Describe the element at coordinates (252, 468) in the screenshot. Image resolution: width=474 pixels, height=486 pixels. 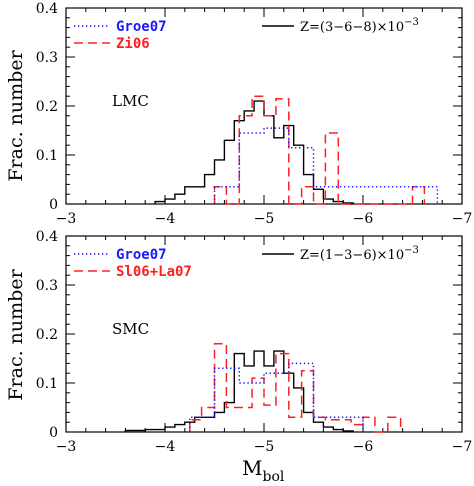
I see `x-axis-label-main: M` at that location.